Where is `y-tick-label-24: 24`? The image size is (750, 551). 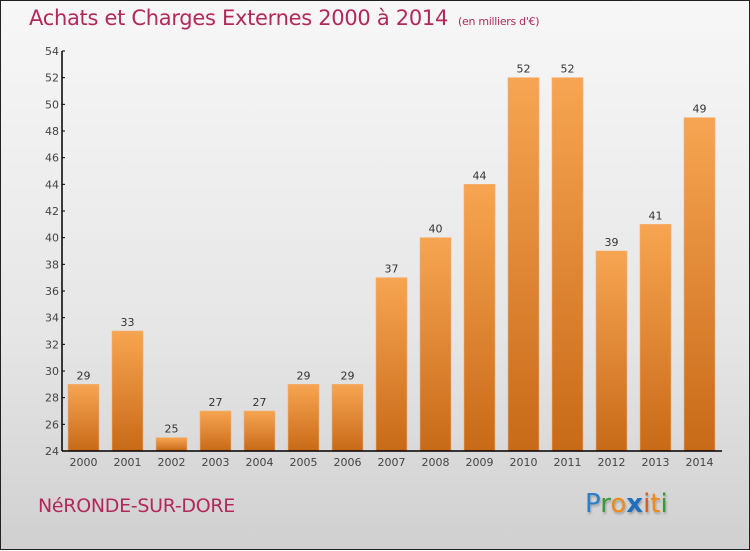
y-tick-label-24: 24 is located at coordinates (52, 451).